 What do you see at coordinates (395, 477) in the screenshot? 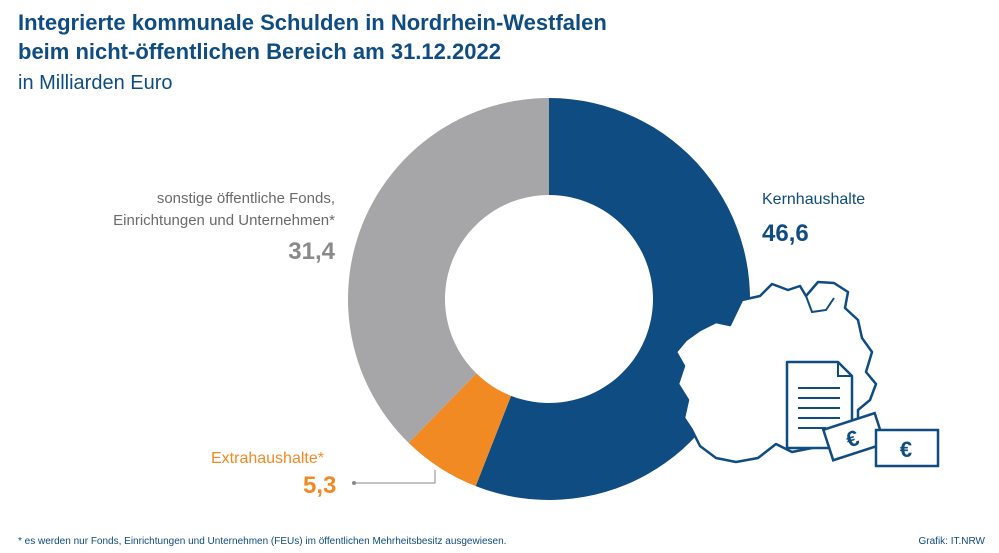
I see `extrahaushalte-leader-line` at bounding box center [395, 477].